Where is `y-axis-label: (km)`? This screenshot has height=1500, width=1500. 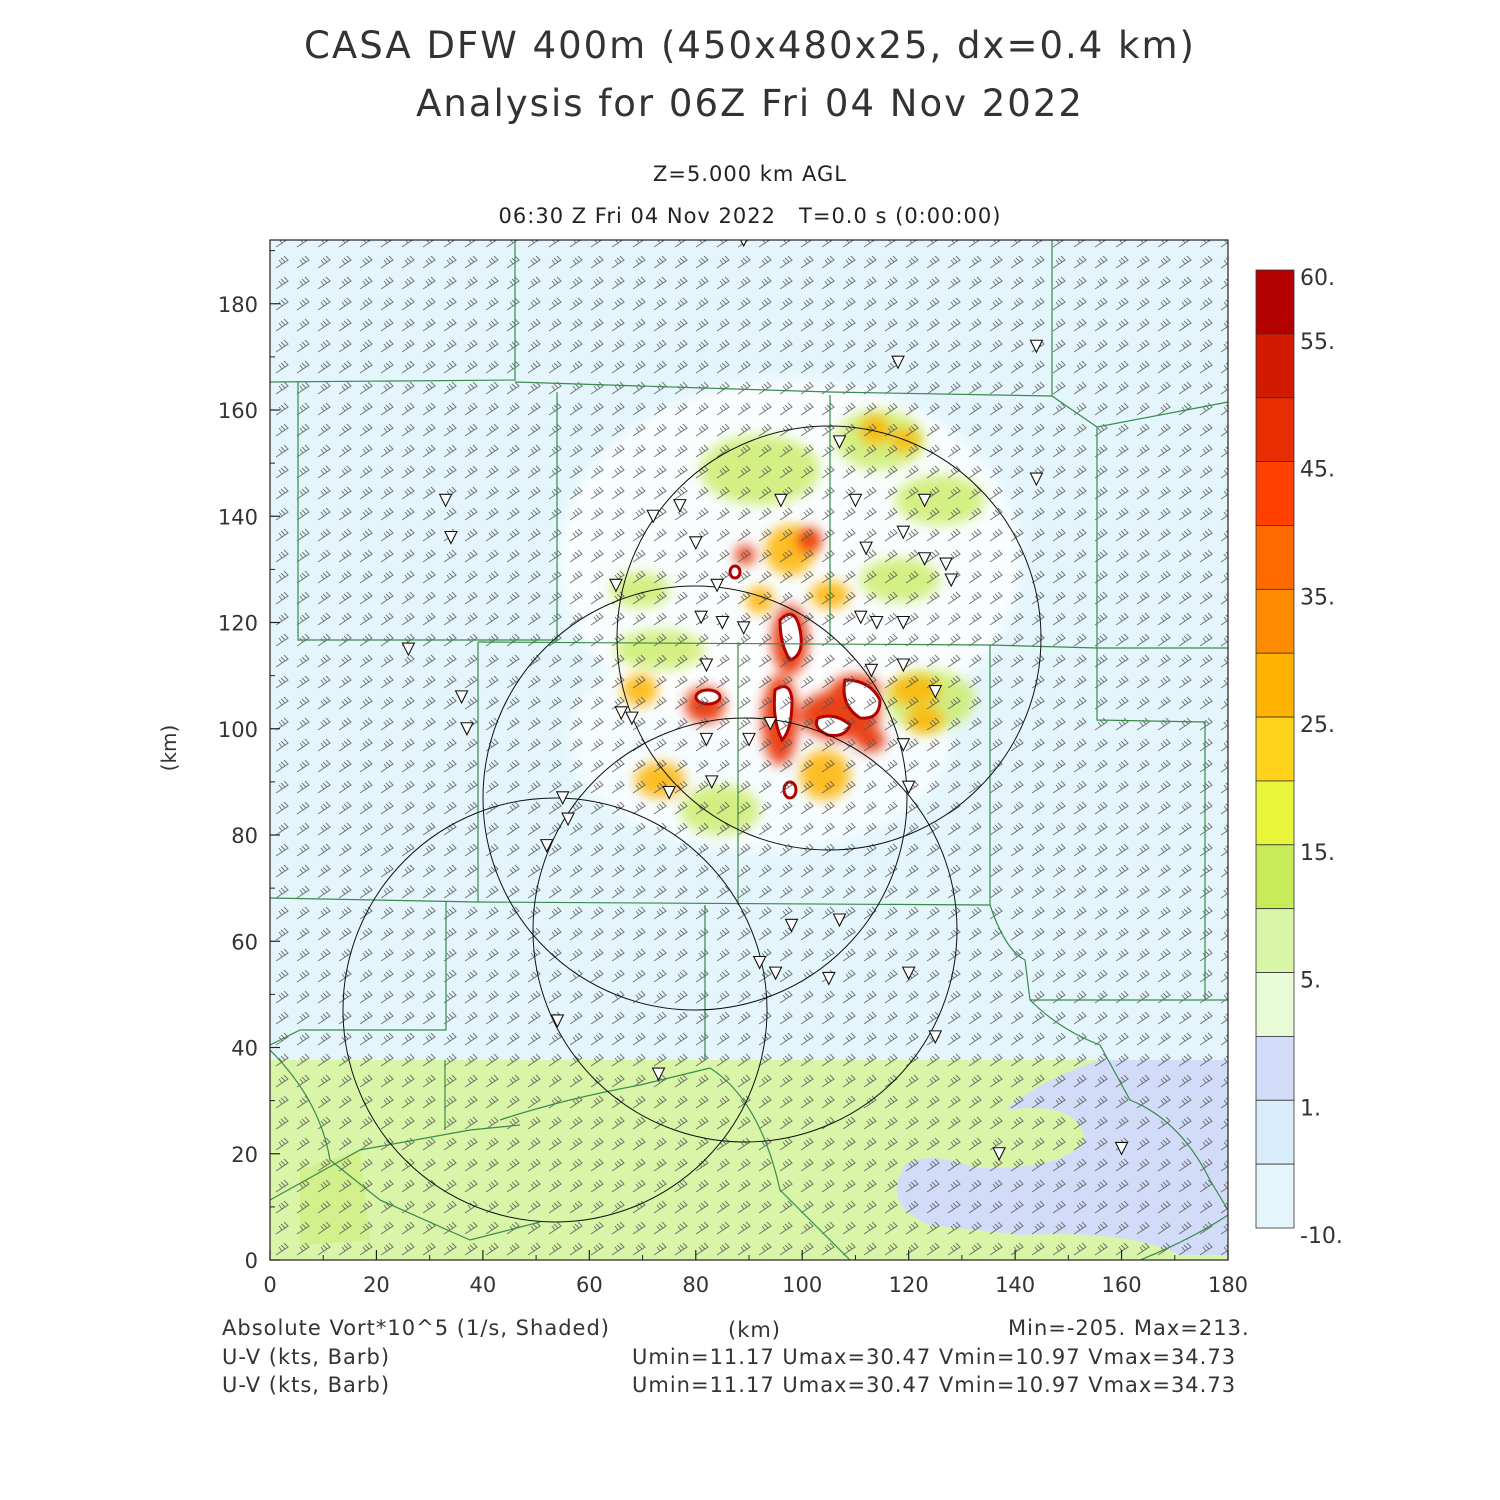 y-axis-label: (km) is located at coordinates (169, 748).